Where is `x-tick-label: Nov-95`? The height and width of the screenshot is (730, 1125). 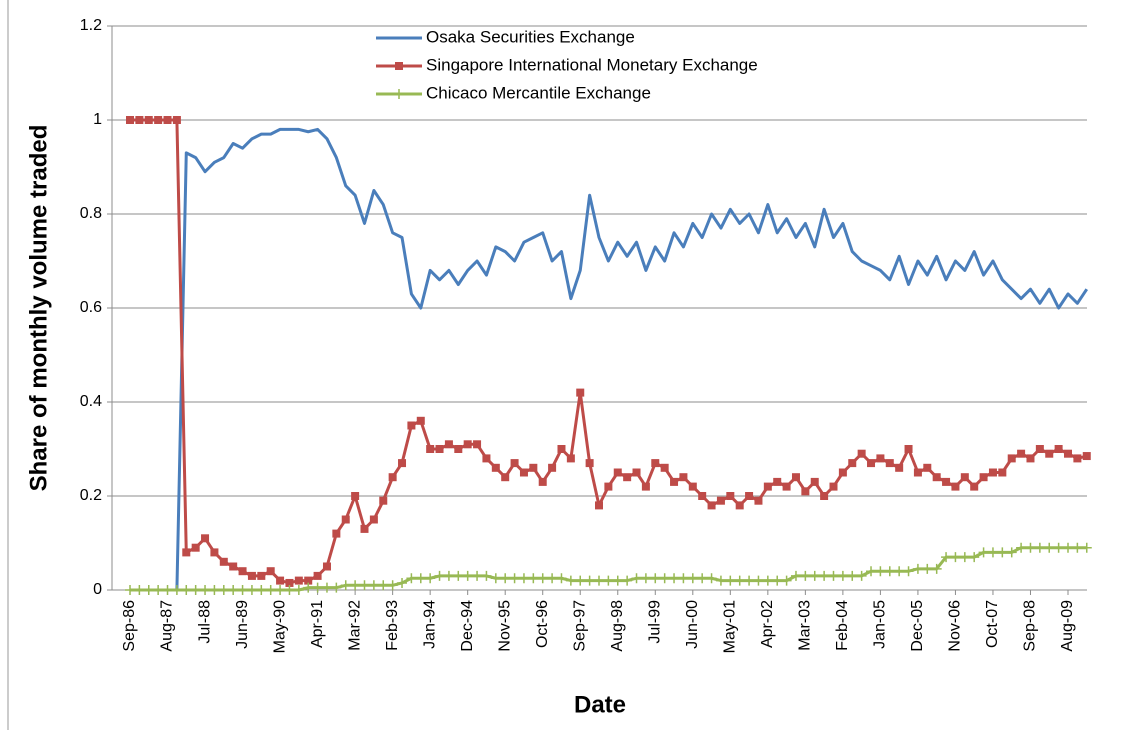 x-tick-label: Nov-95 is located at coordinates (504, 626).